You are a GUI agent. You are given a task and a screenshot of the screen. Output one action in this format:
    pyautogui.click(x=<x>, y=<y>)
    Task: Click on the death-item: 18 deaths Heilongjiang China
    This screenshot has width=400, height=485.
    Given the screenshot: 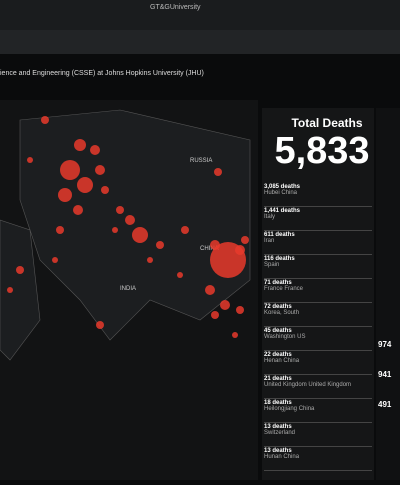 What is the action you would take?
    pyautogui.click(x=318, y=411)
    